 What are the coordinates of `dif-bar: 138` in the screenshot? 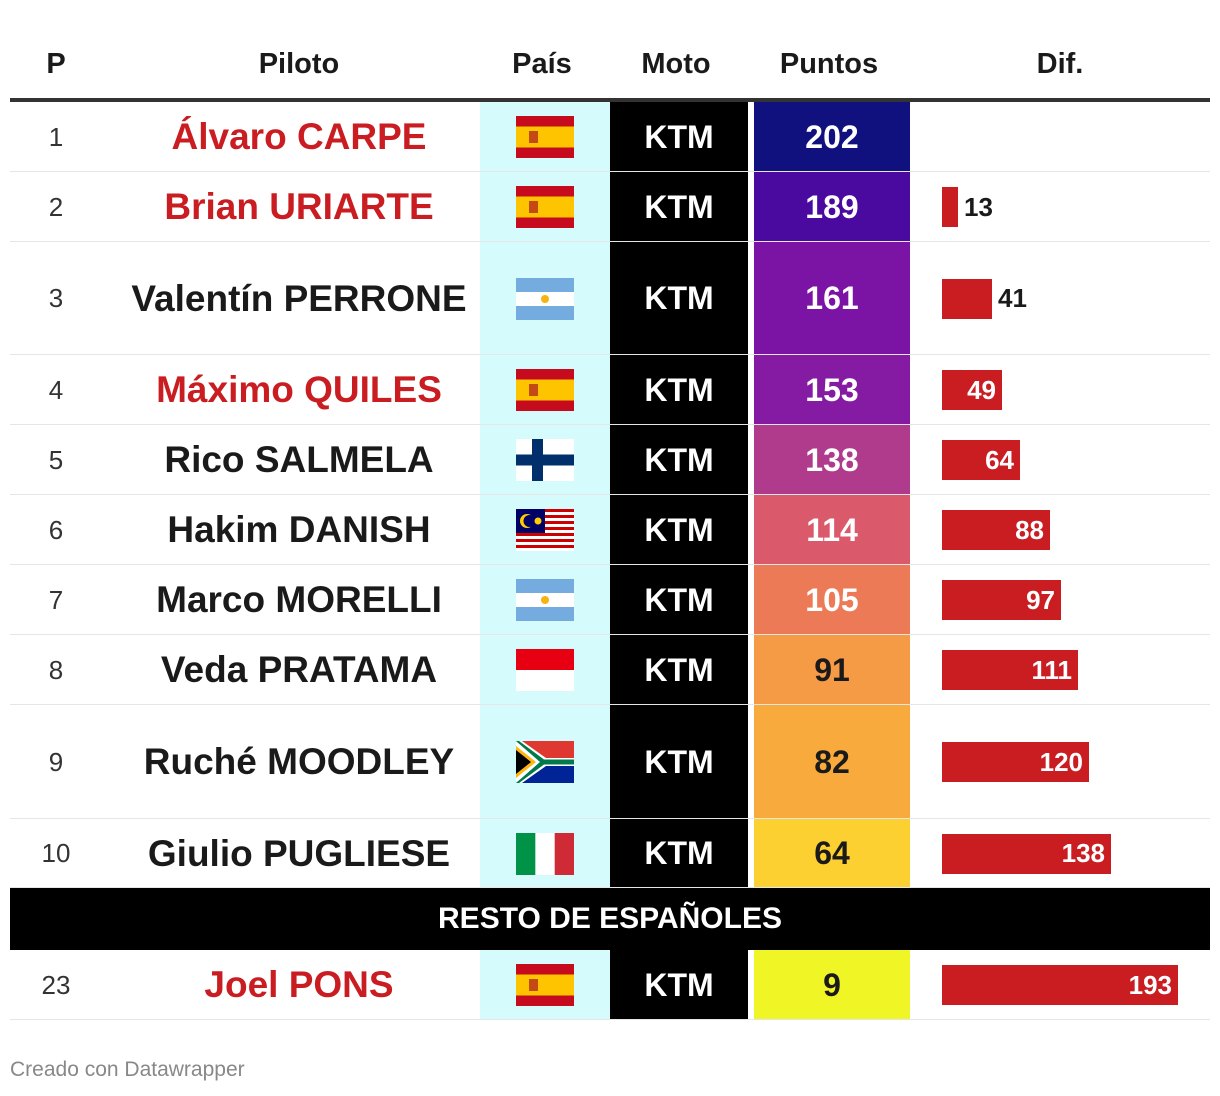 It's located at (1026, 853).